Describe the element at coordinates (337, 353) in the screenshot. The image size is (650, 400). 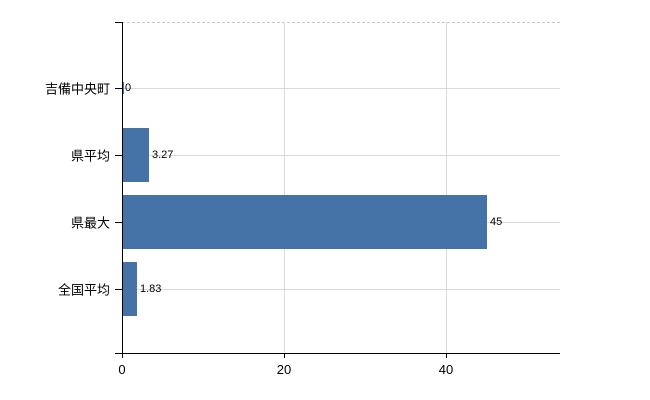
I see `x-axis-line` at that location.